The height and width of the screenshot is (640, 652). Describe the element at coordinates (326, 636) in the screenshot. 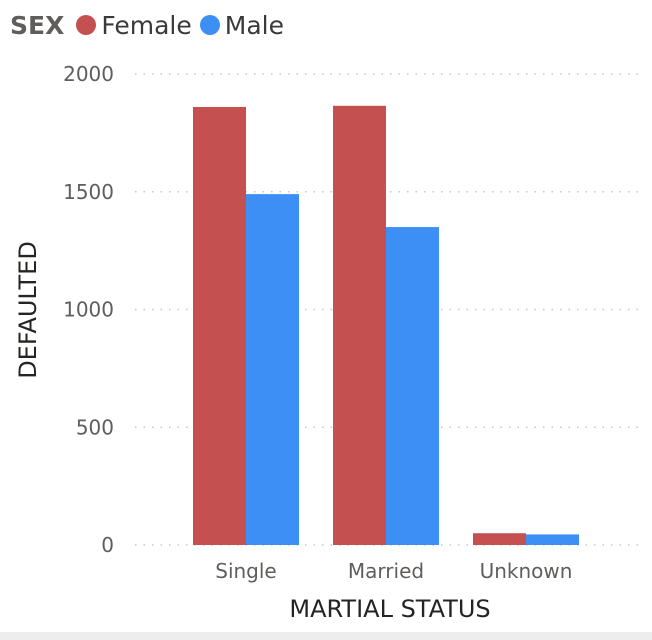

I see `bottom-border` at that location.